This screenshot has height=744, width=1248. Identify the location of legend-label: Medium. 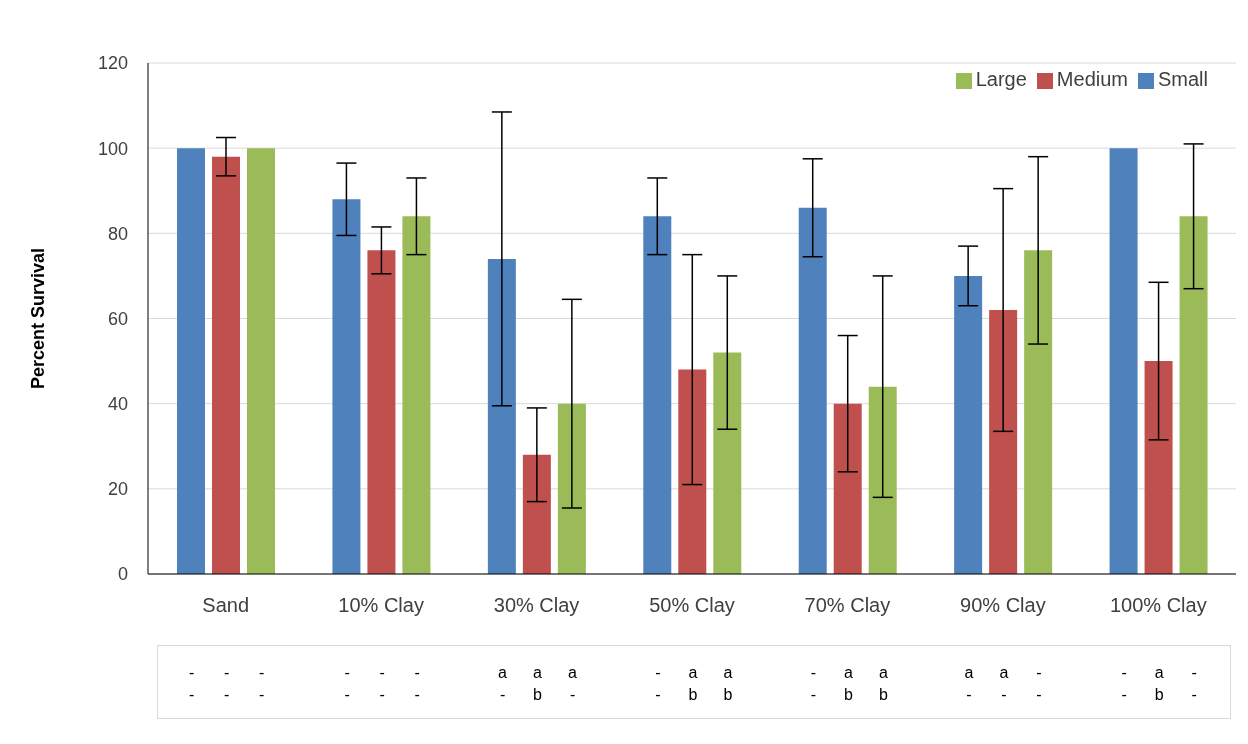
(1092, 79).